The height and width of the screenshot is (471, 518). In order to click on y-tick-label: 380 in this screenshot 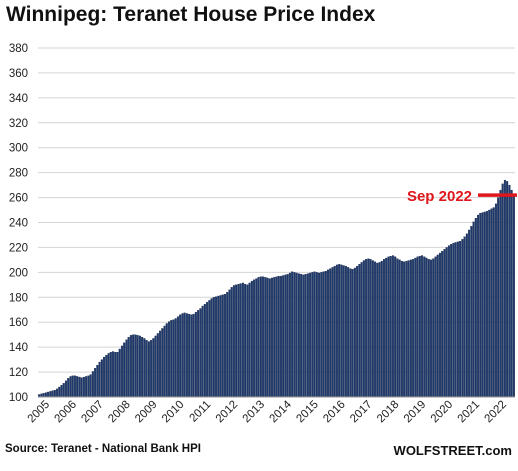, I will do `click(18, 49)`.